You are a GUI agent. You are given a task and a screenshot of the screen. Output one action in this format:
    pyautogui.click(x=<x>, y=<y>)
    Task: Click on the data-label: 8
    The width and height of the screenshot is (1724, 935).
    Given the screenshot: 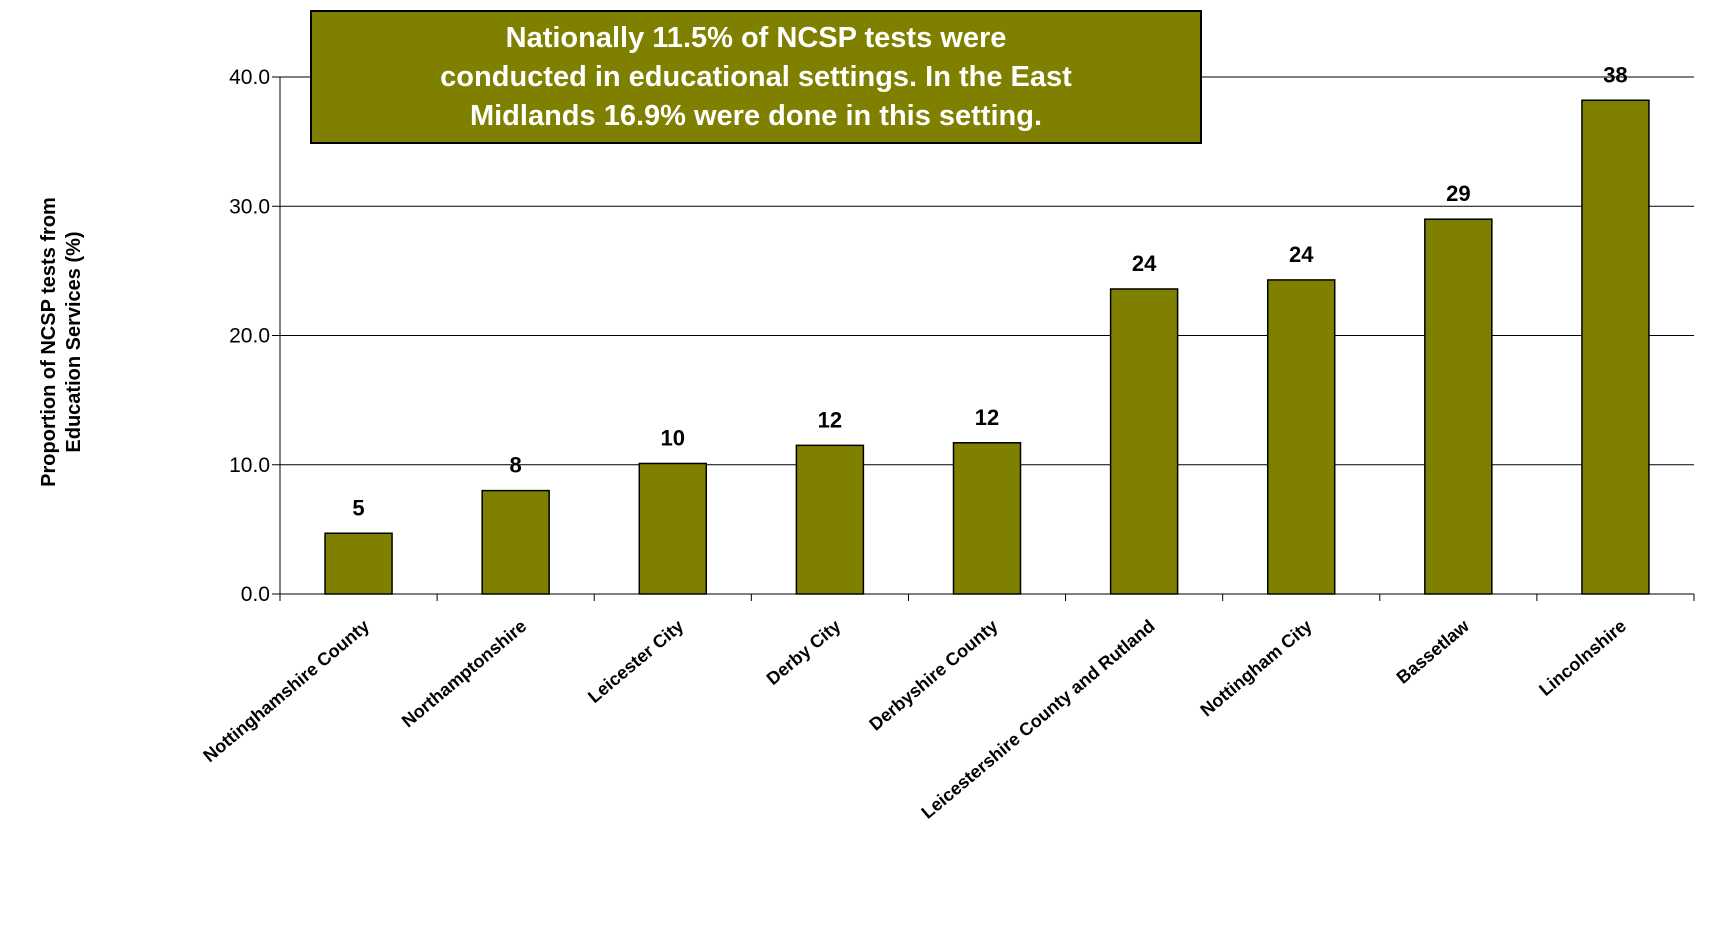 What is the action you would take?
    pyautogui.click(x=516, y=465)
    